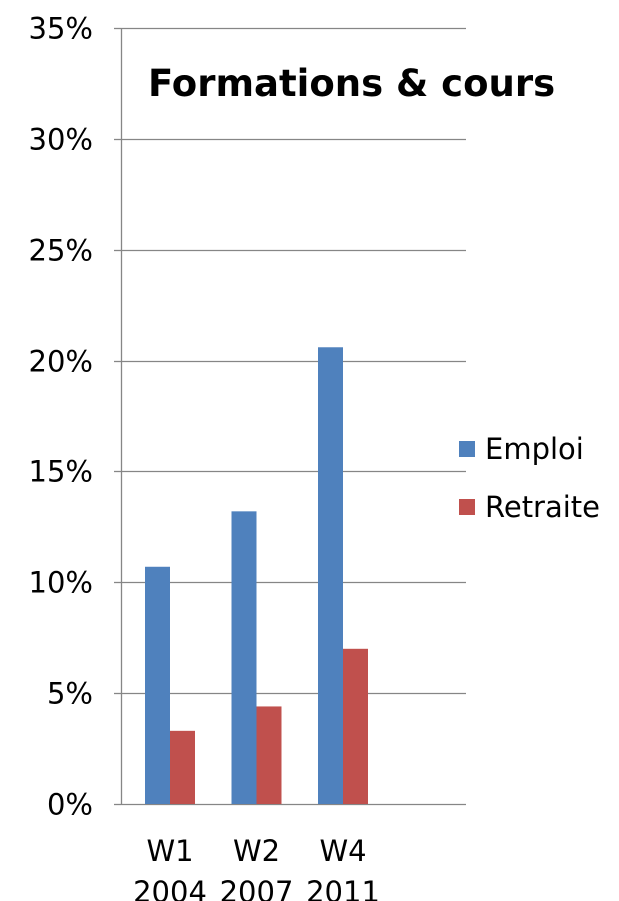 The image size is (619, 901). Describe the element at coordinates (170, 888) in the screenshot. I see `x-category-label: 2004` at that location.